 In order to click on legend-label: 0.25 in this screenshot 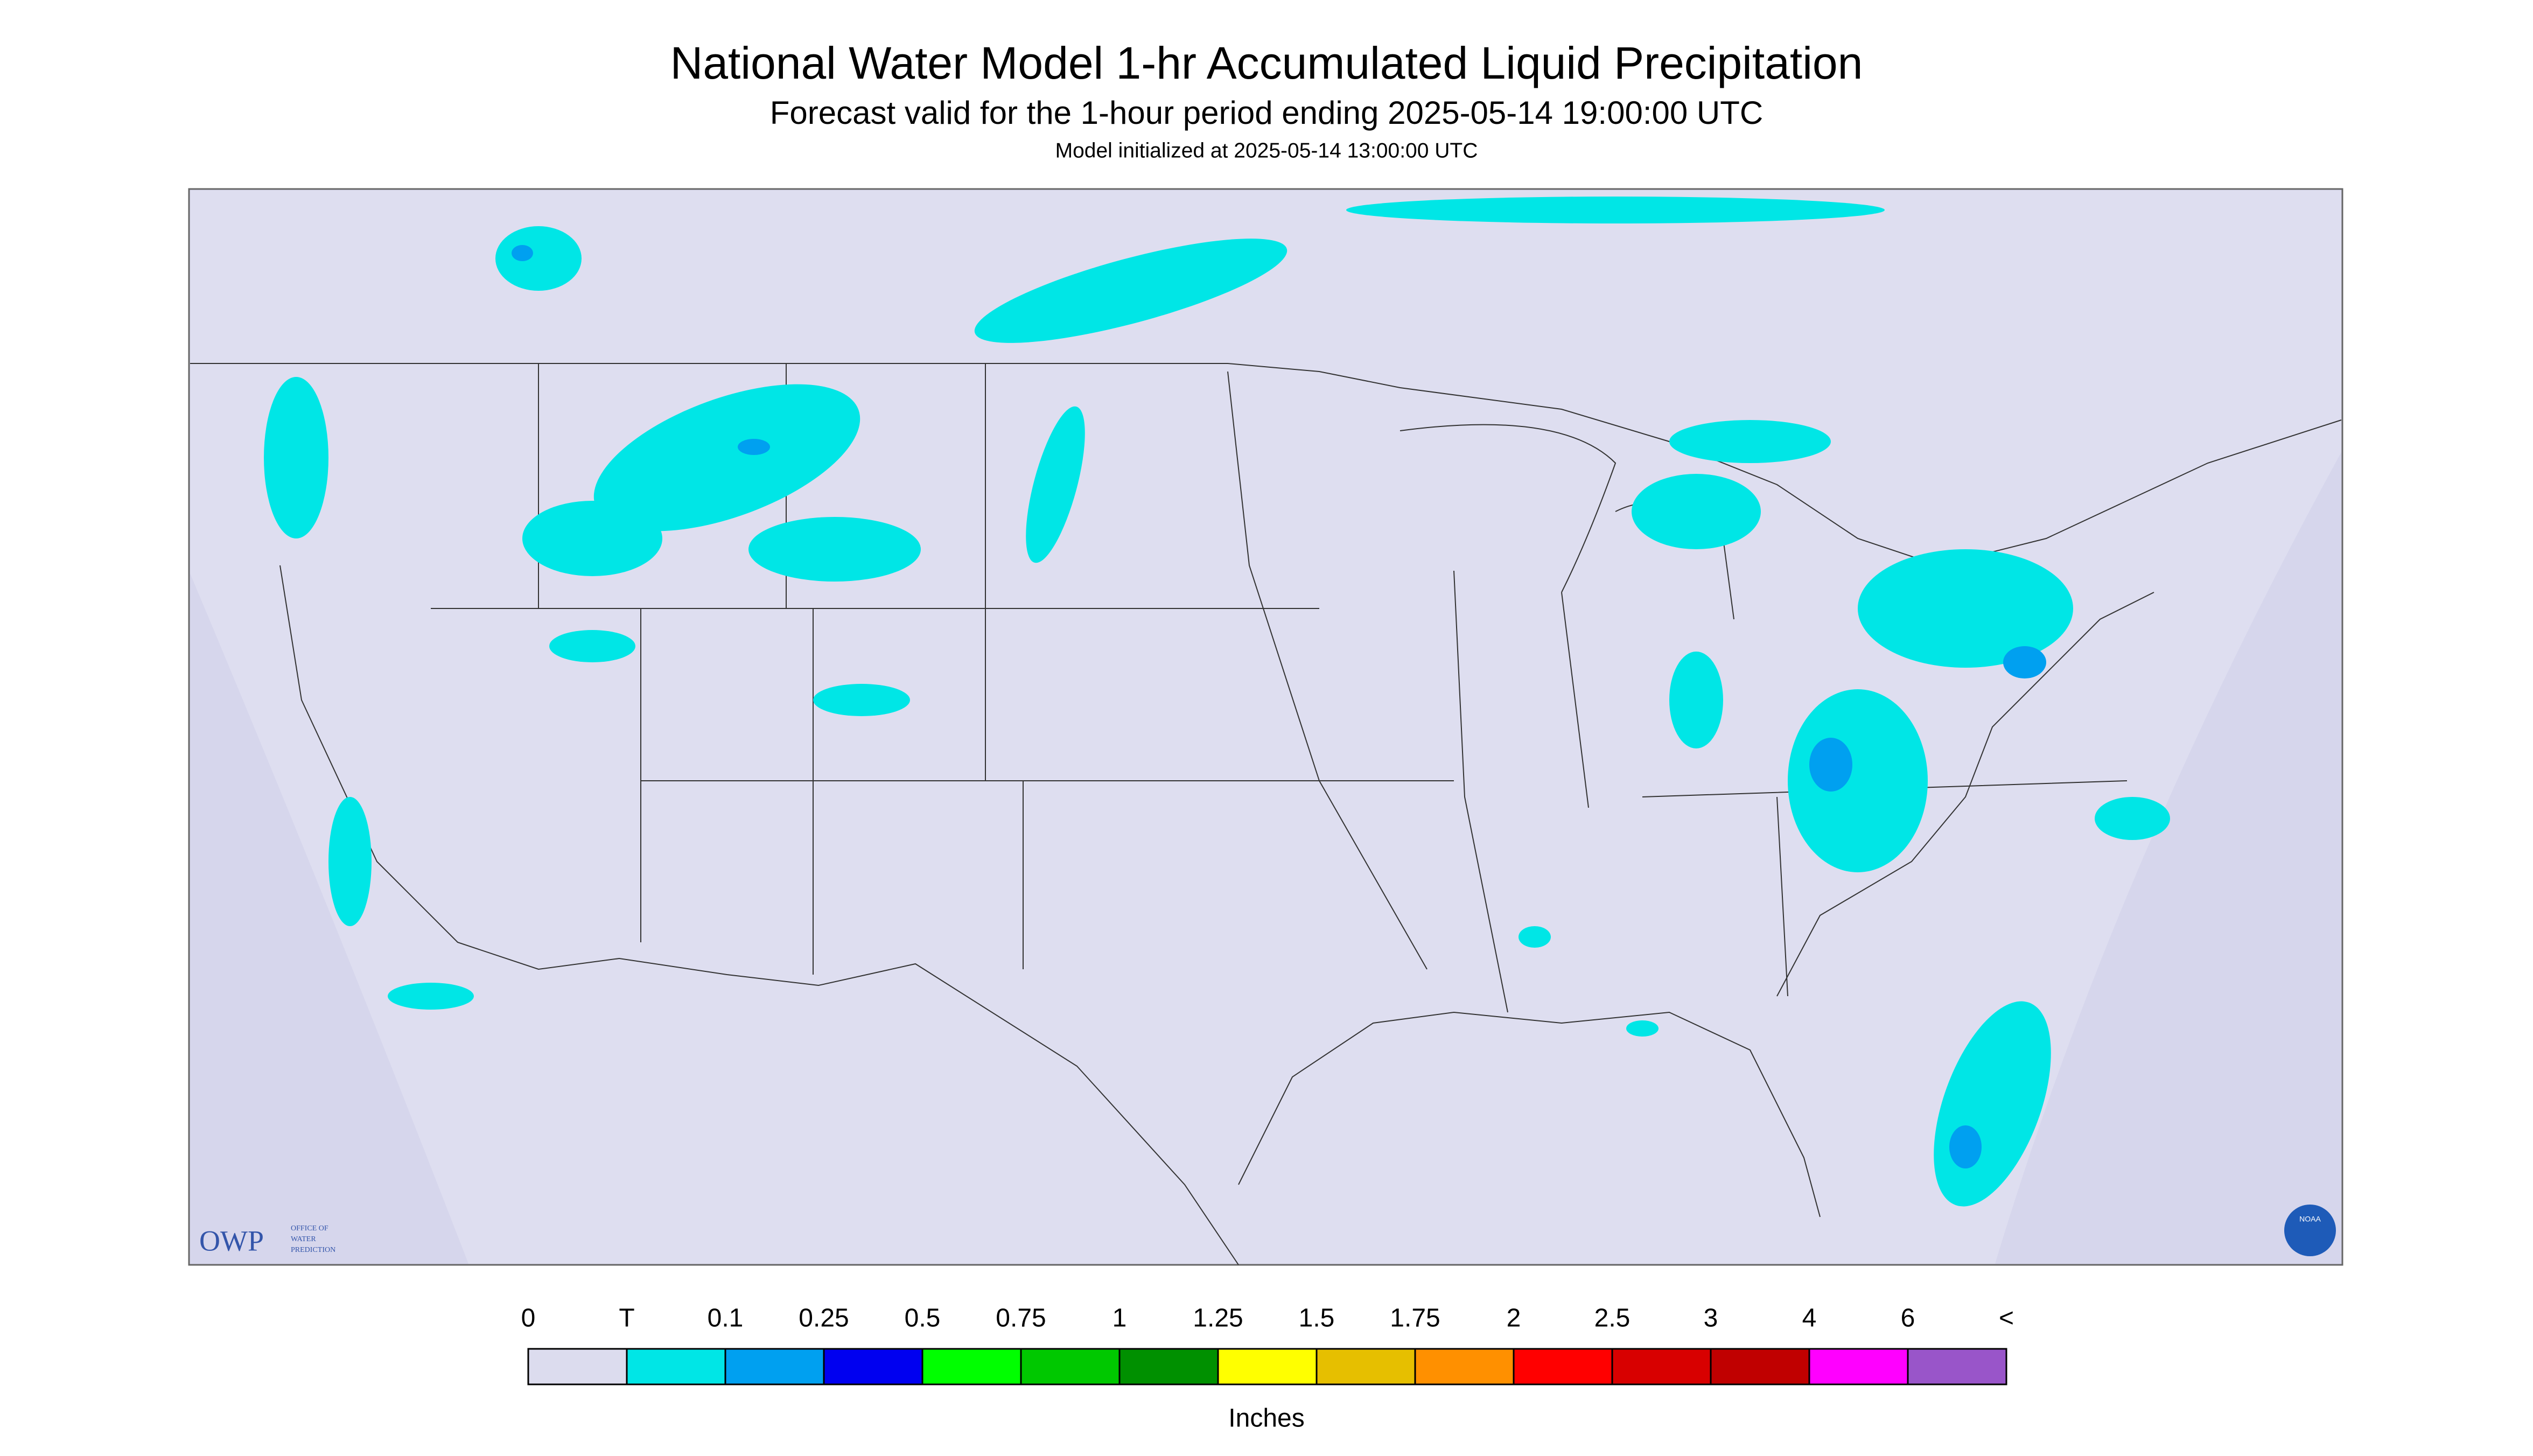, I will do `click(824, 1318)`.